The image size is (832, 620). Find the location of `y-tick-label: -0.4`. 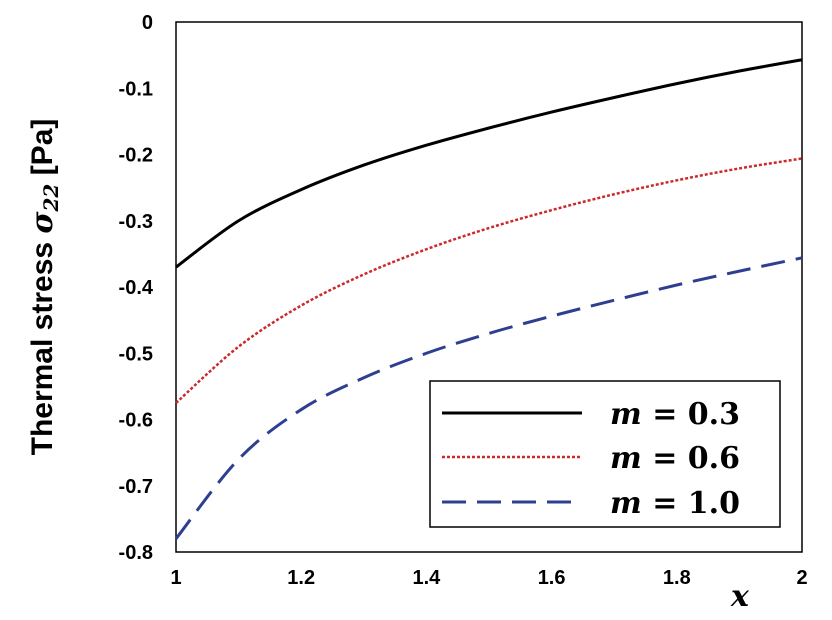

y-tick-label: -0.4 is located at coordinates (136, 288).